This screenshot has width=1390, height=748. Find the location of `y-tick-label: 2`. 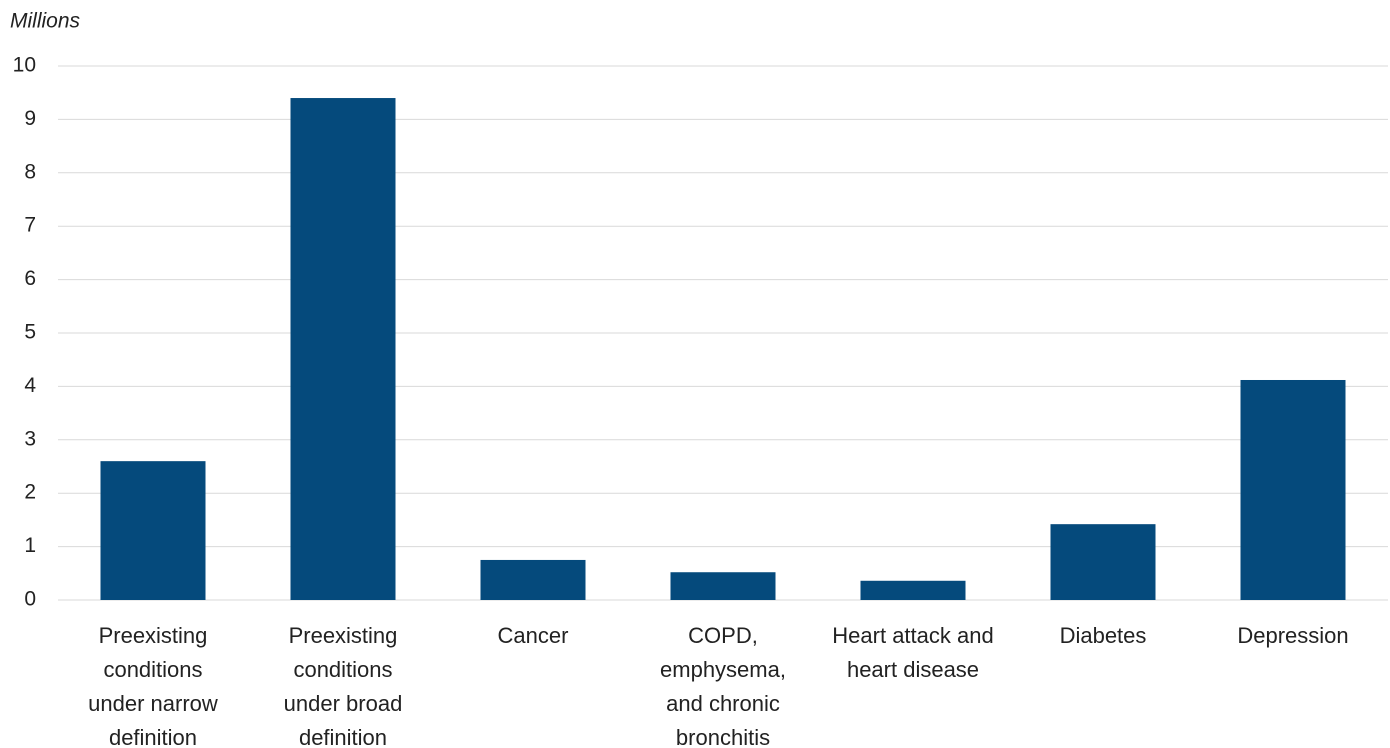

y-tick-label: 2 is located at coordinates (30, 492).